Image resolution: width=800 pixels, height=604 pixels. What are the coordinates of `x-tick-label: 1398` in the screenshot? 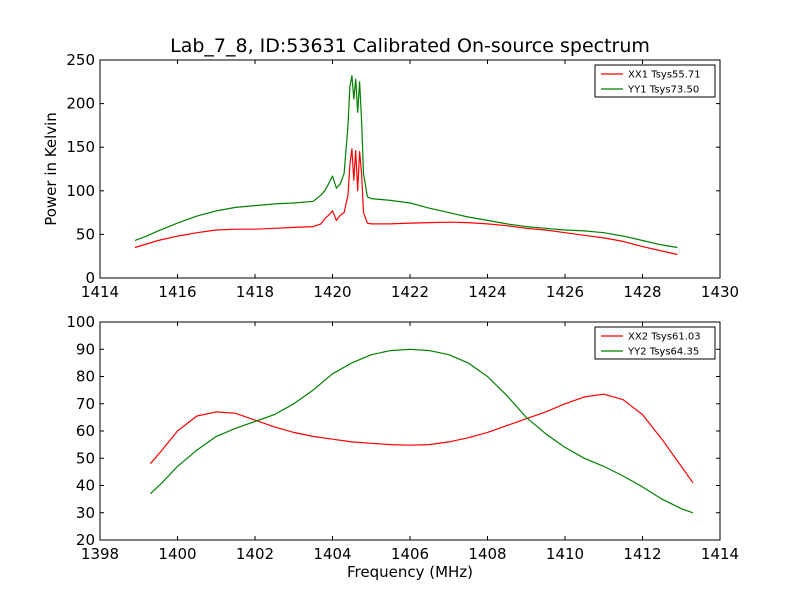 It's located at (100, 554).